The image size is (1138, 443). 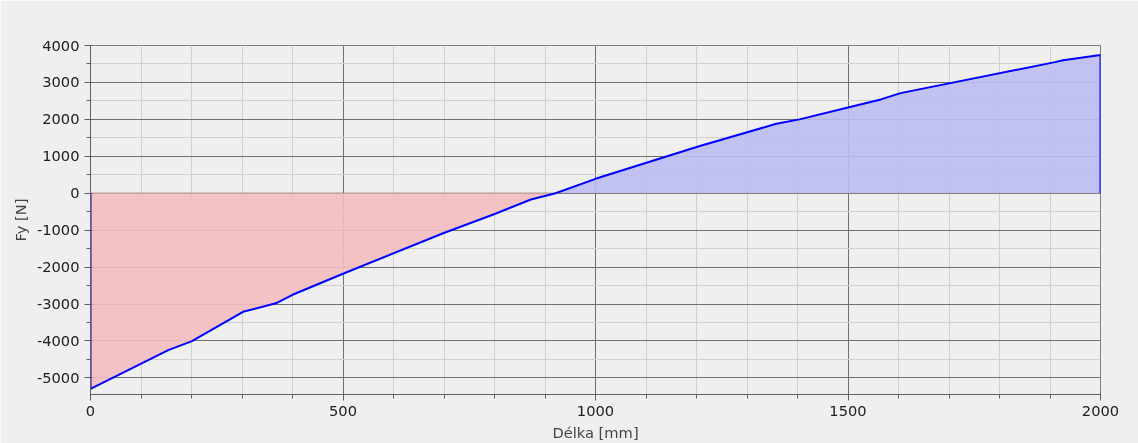 I want to click on y-tick-label: -1000, so click(x=58, y=230).